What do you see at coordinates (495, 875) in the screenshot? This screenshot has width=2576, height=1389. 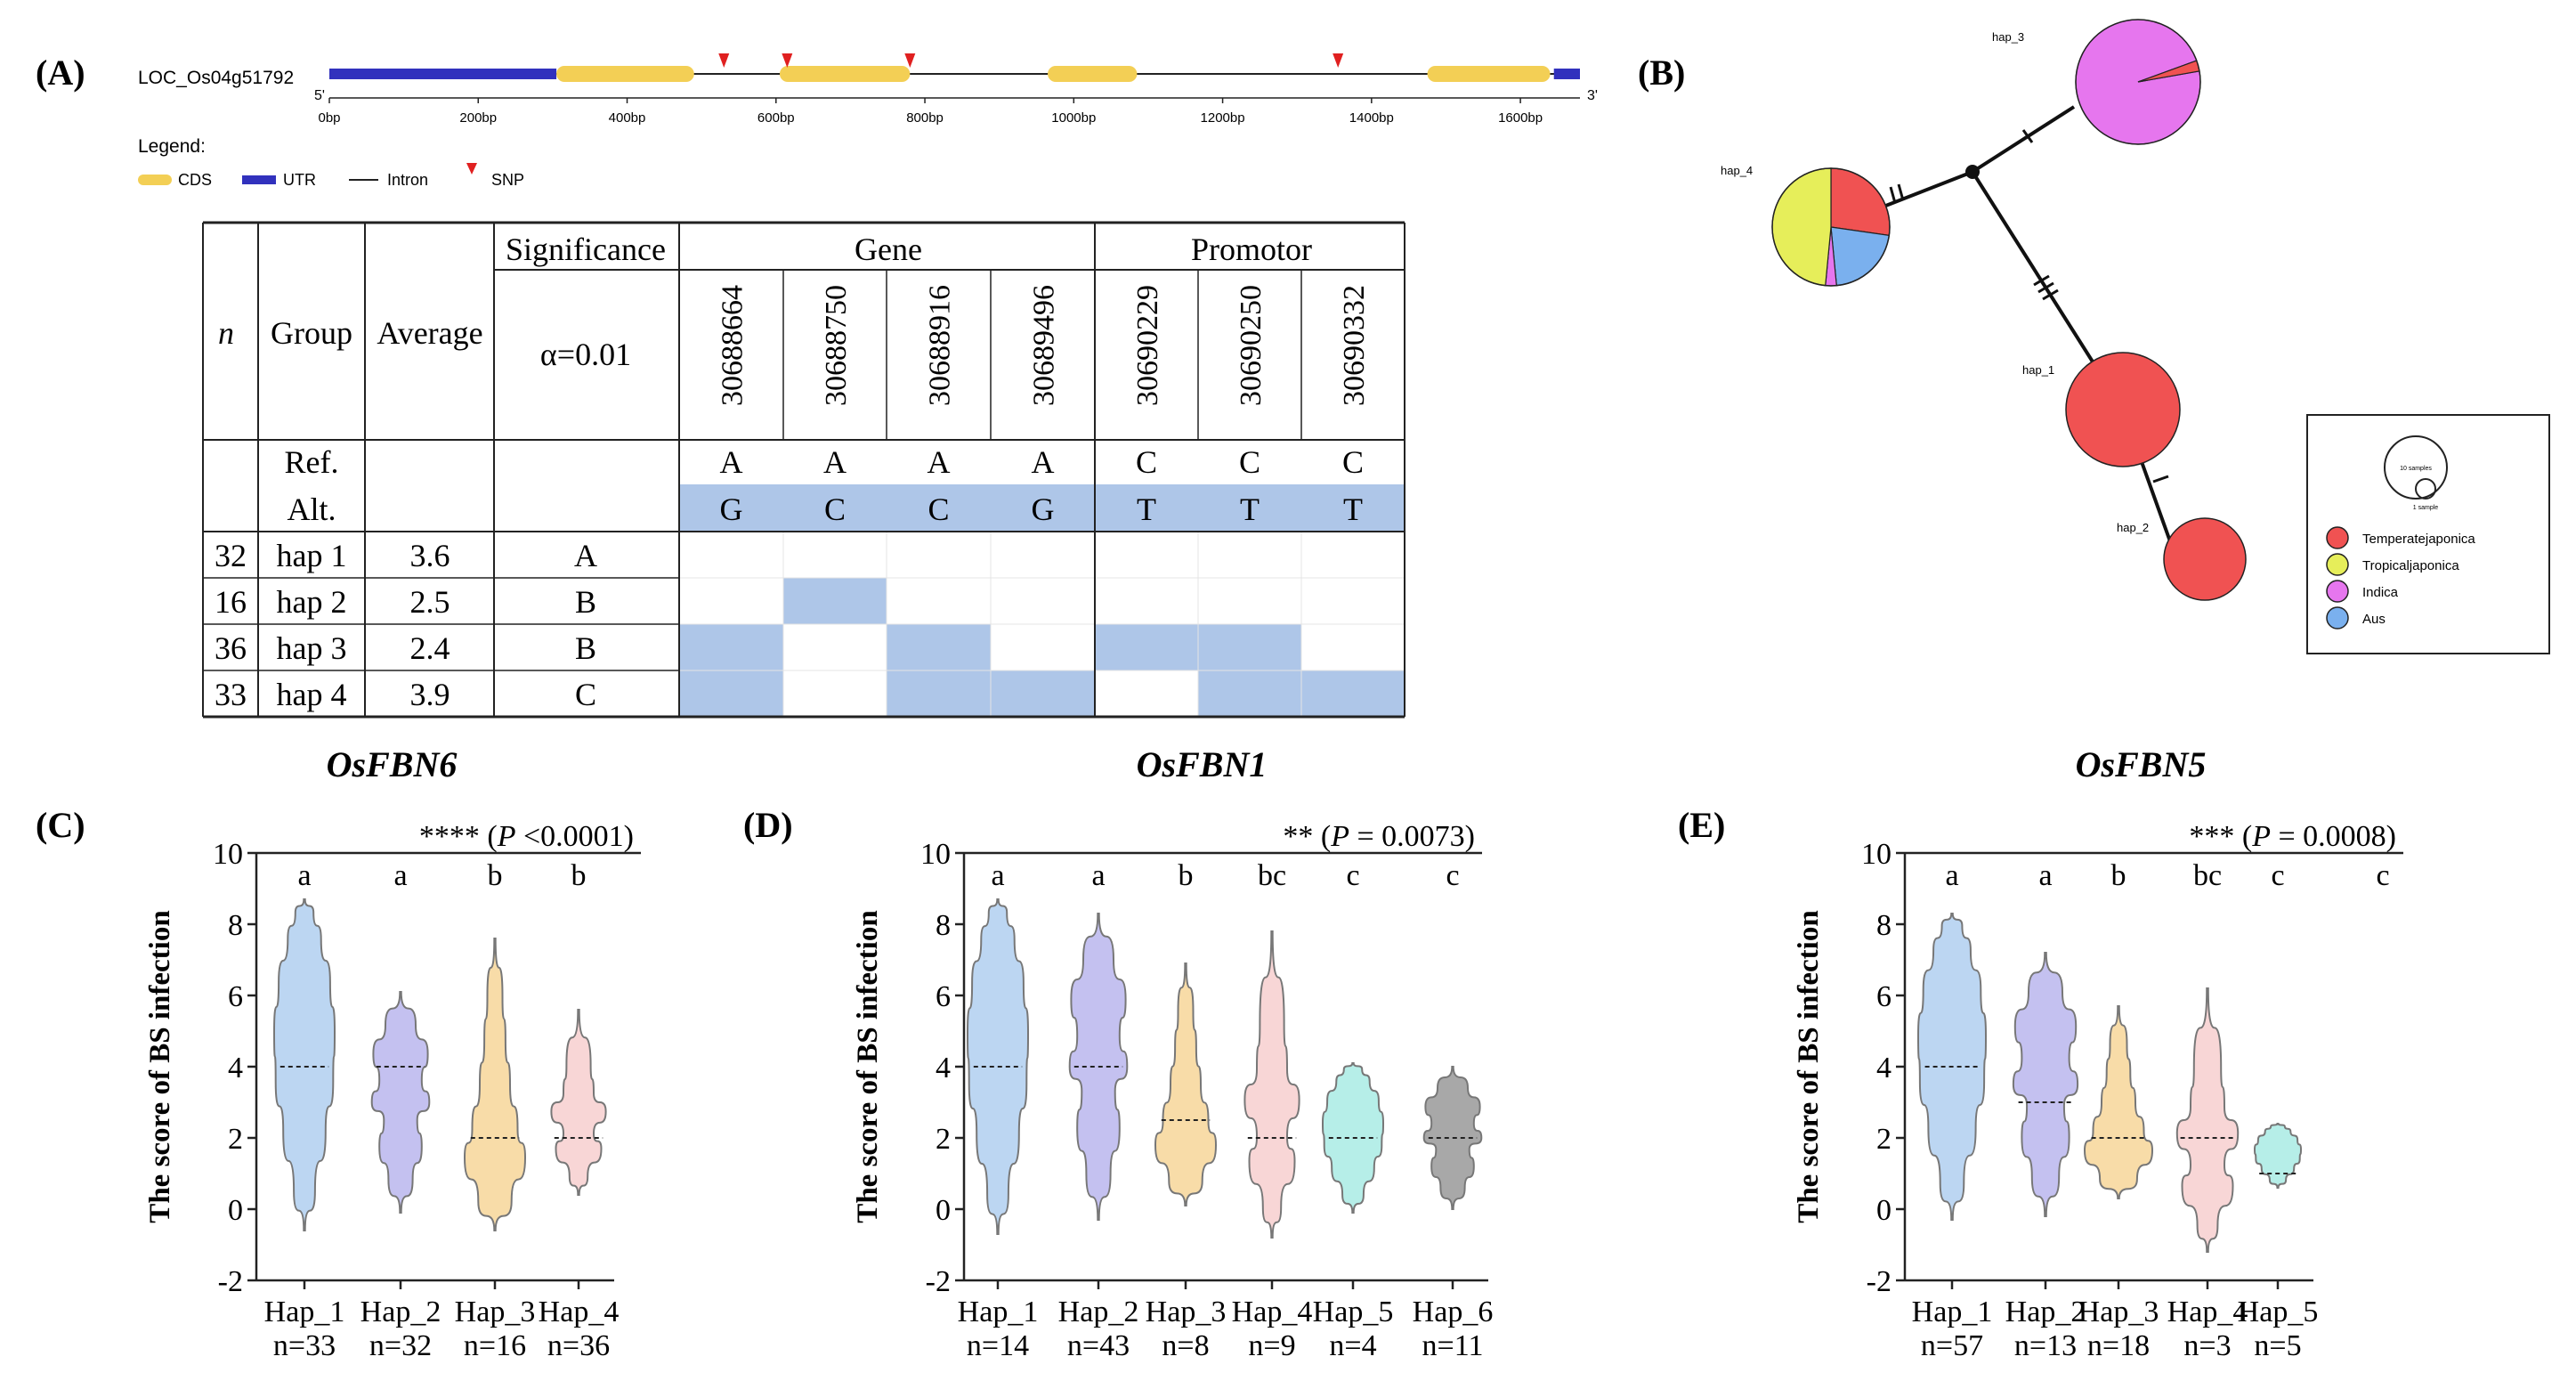 I see `group-letter: b` at bounding box center [495, 875].